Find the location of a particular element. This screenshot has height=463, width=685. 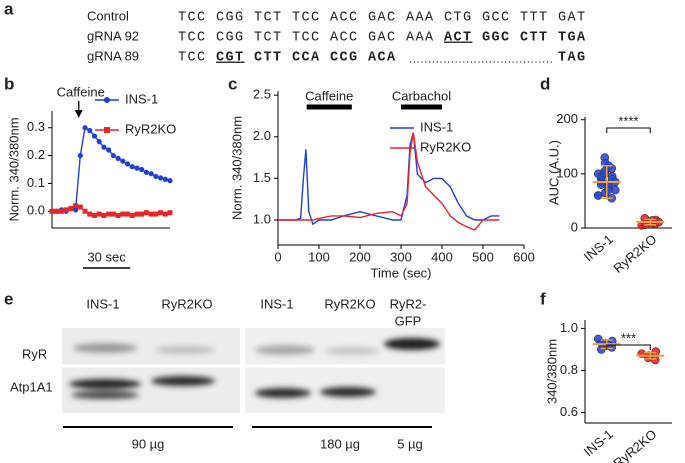

y-tick-label: 2.5 is located at coordinates (262, 94).